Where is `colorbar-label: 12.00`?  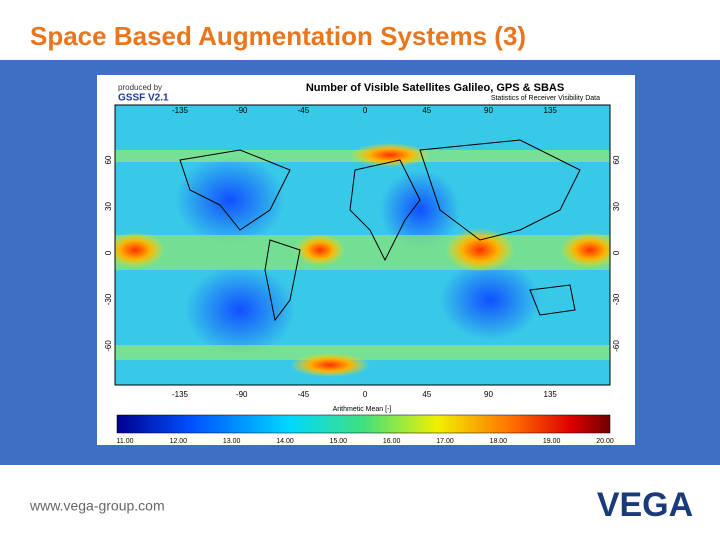
colorbar-label: 12.00 is located at coordinates (179, 441).